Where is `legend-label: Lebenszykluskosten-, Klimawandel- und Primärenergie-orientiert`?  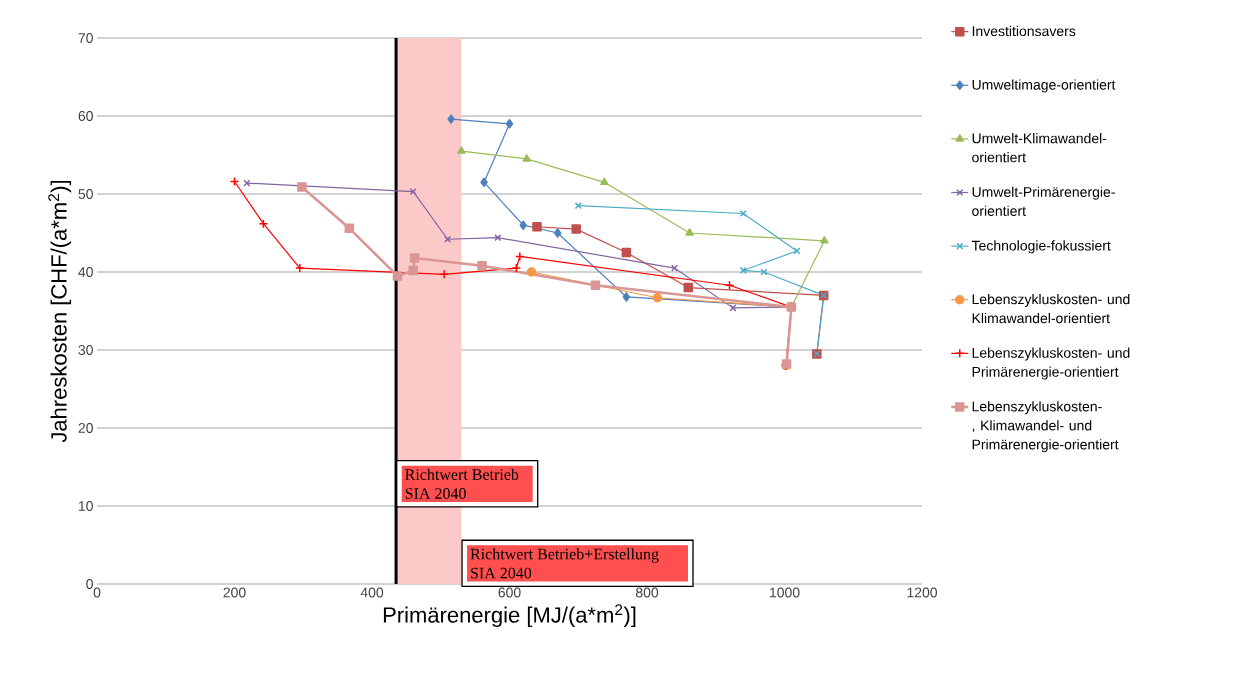
legend-label: Lebenszykluskosten-, Klimawandel- und Primärenergie-orientiert is located at coordinates (1045, 427).